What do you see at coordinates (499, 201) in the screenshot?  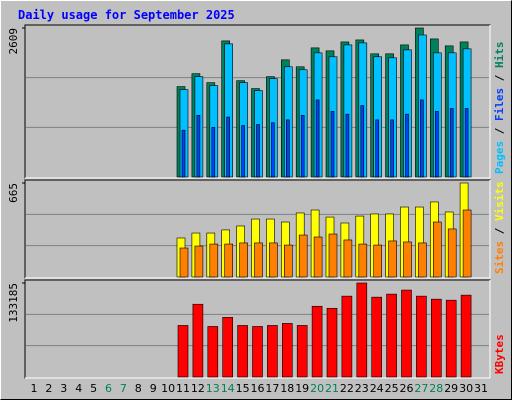 I see `legend-entry: Visits` at bounding box center [499, 201].